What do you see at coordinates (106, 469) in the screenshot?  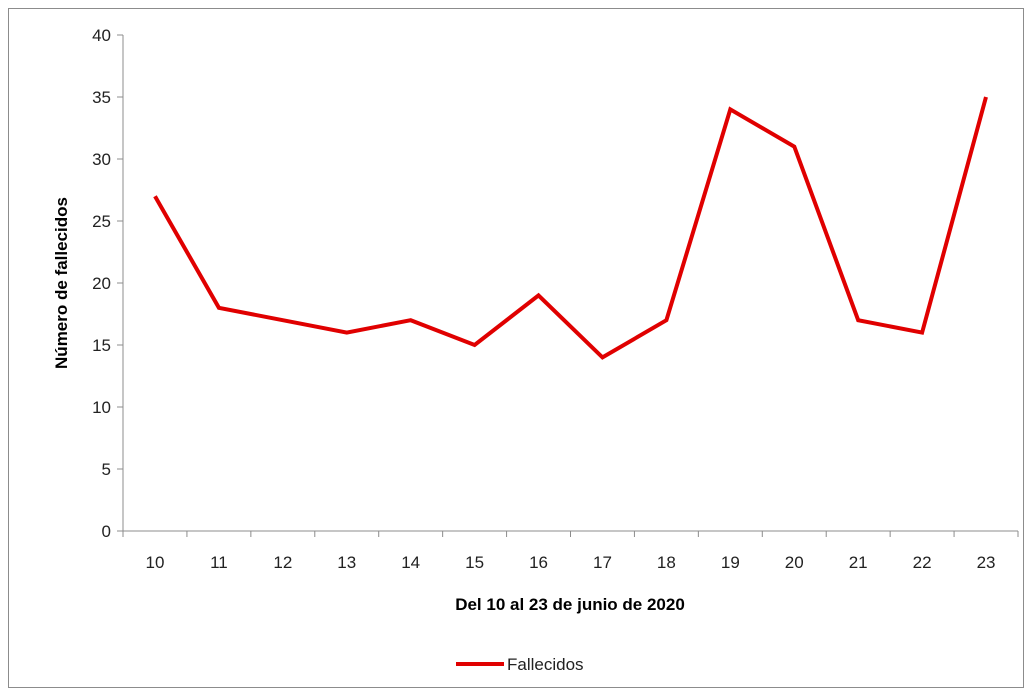 I see `y-tick-label: 5` at bounding box center [106, 469].